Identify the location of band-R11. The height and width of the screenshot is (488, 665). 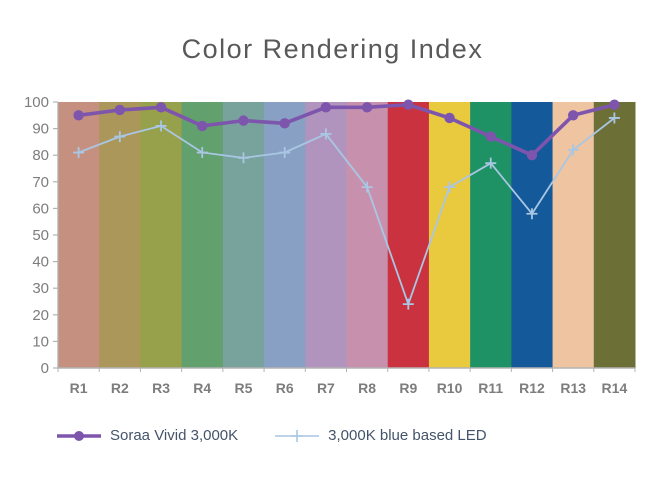
(491, 235).